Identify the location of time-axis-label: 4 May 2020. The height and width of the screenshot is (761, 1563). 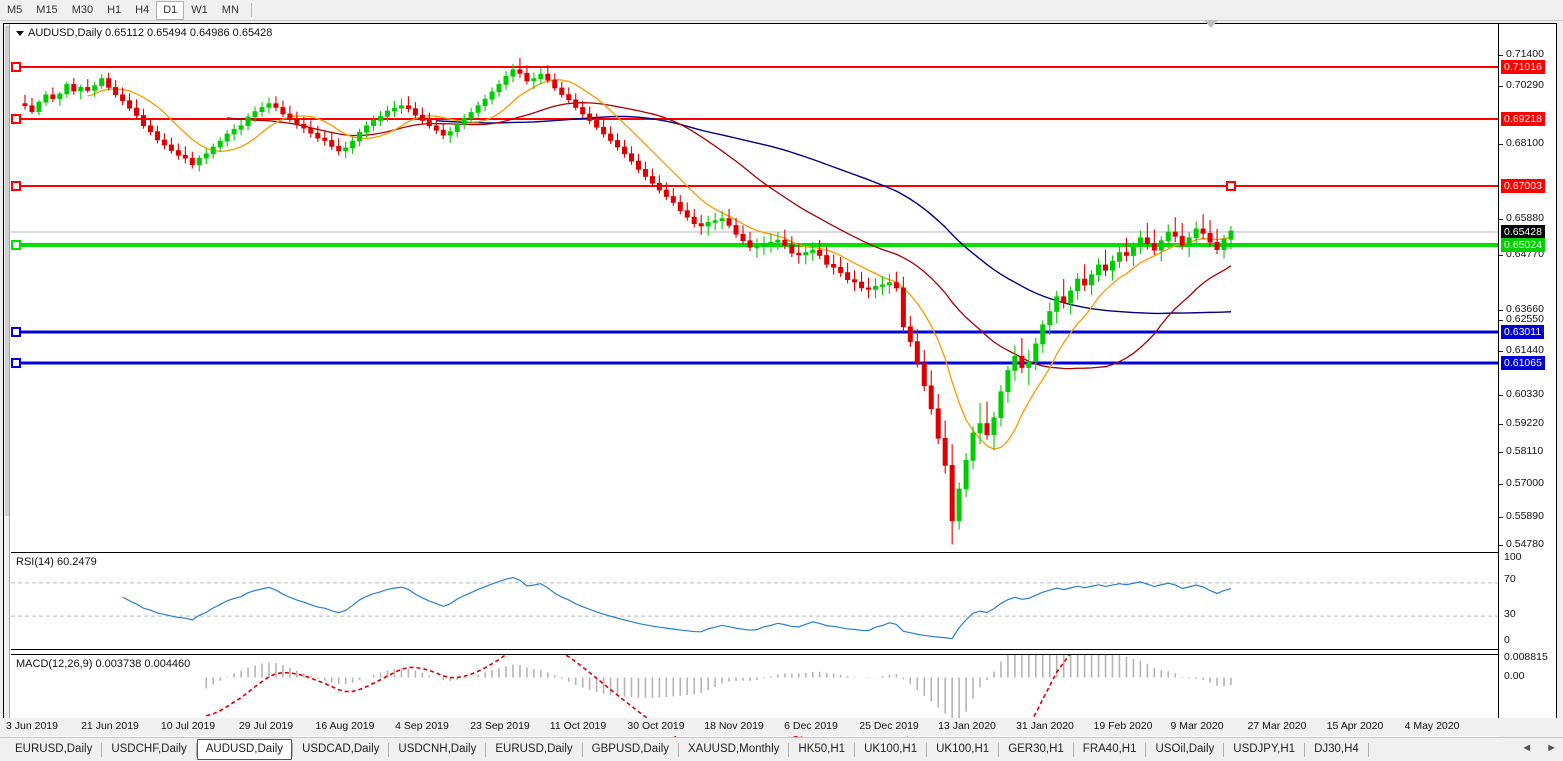
(1432, 726).